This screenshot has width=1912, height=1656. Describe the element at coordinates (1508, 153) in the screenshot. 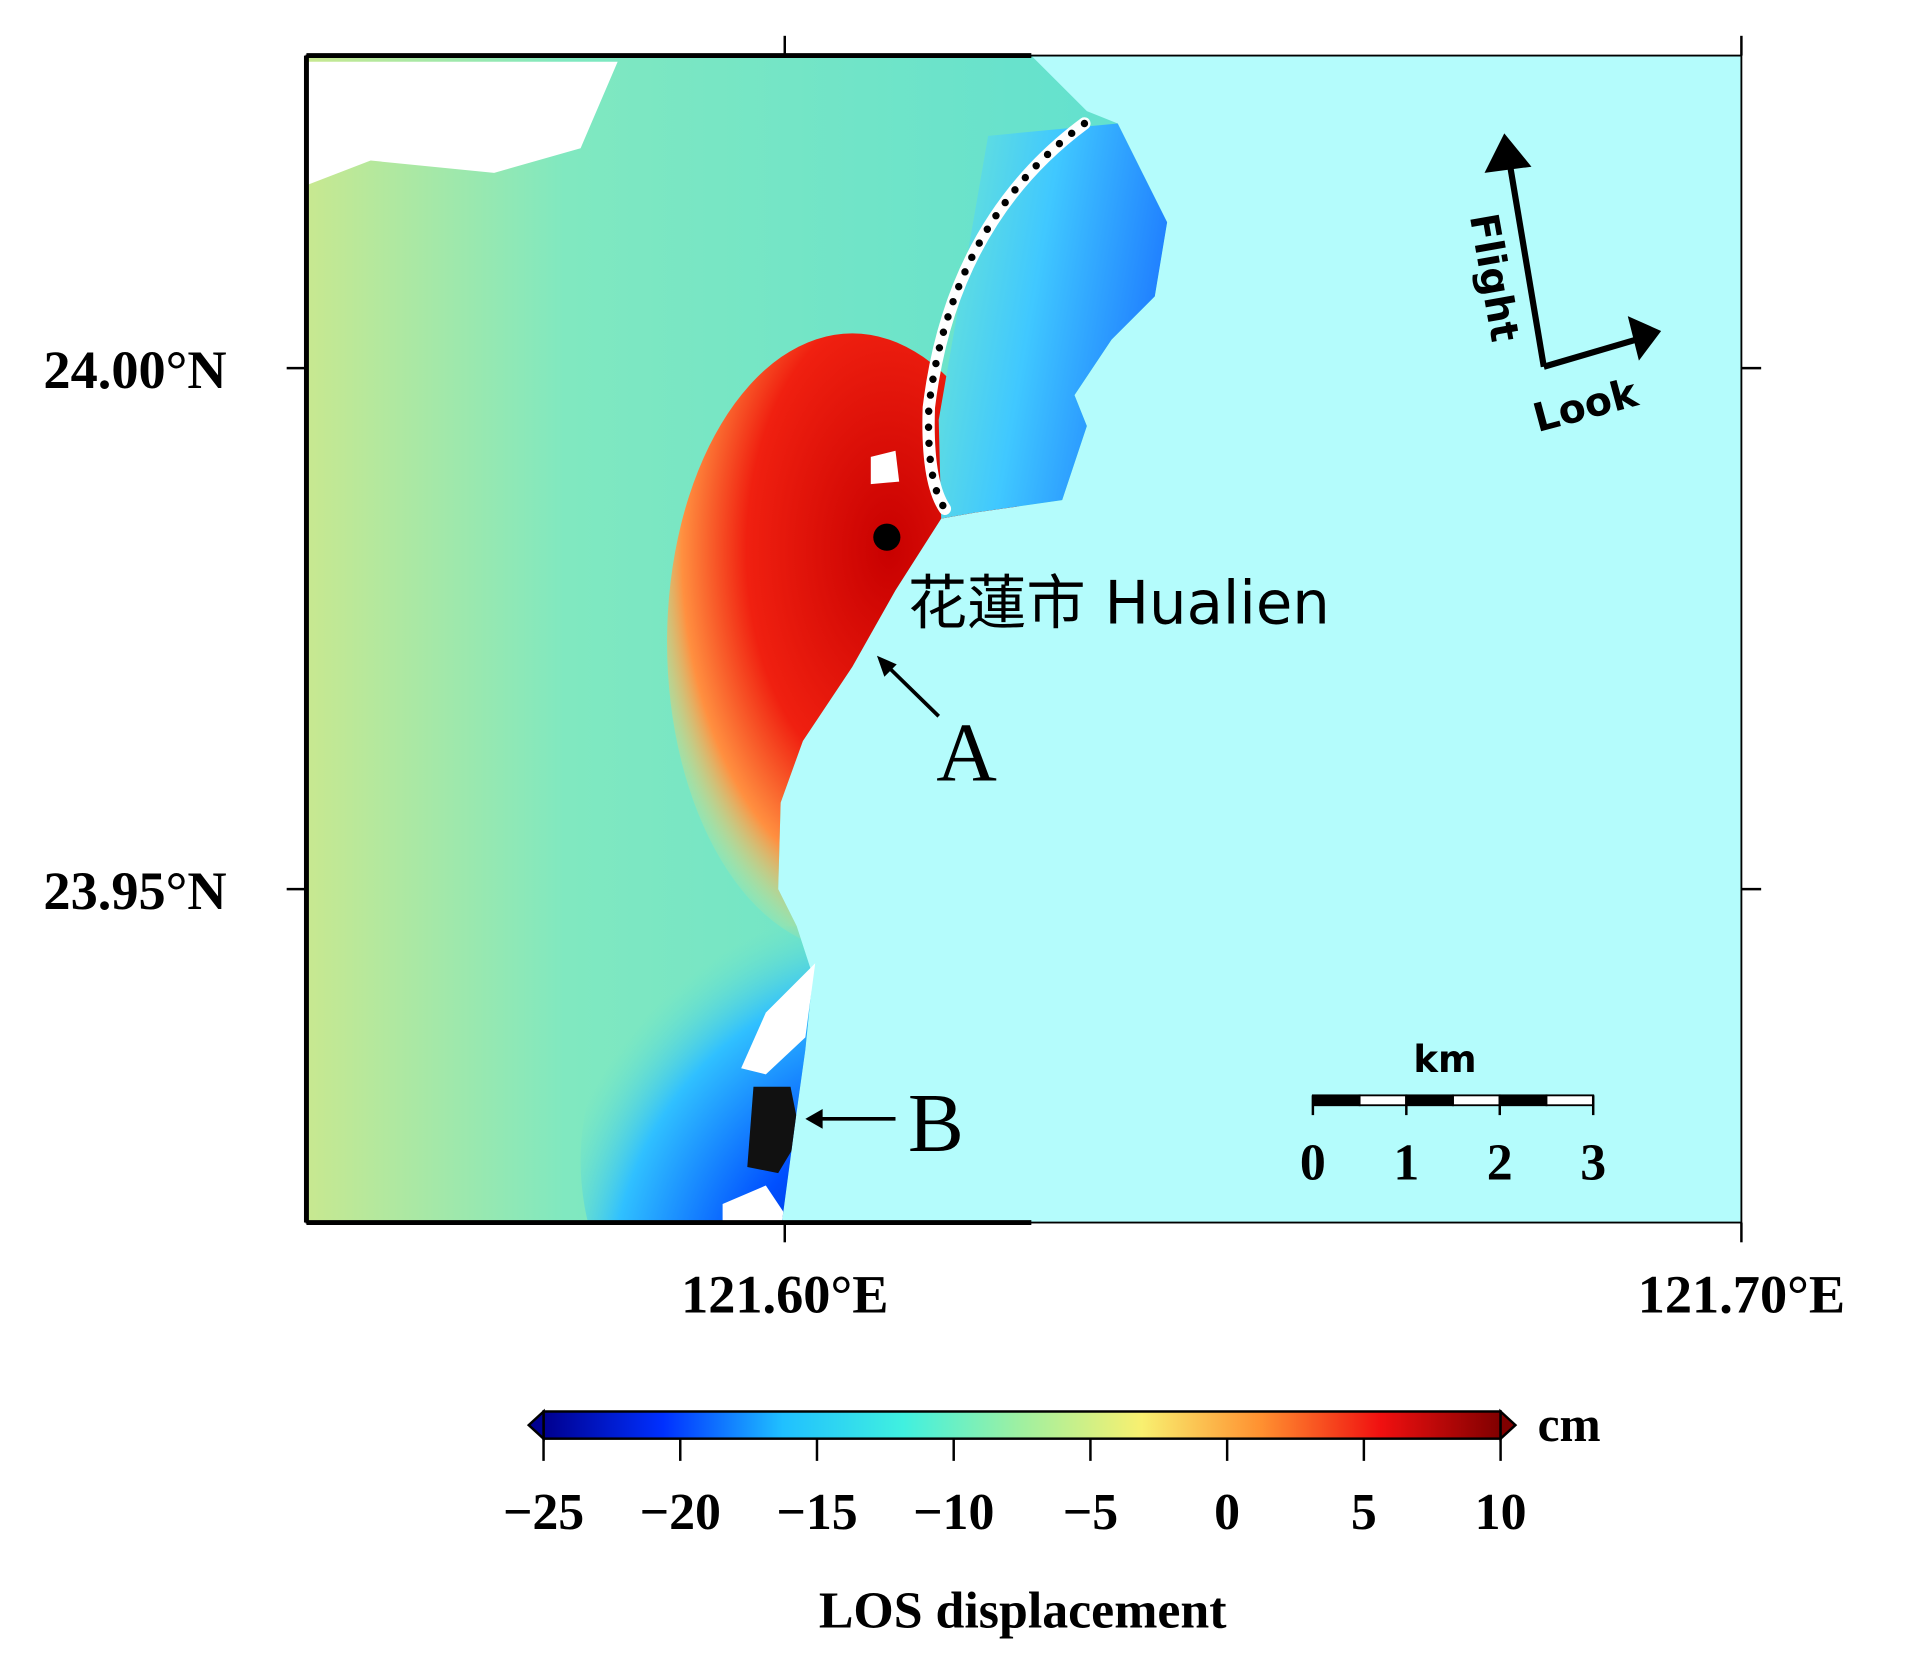

I see `flight-arrowhead` at that location.